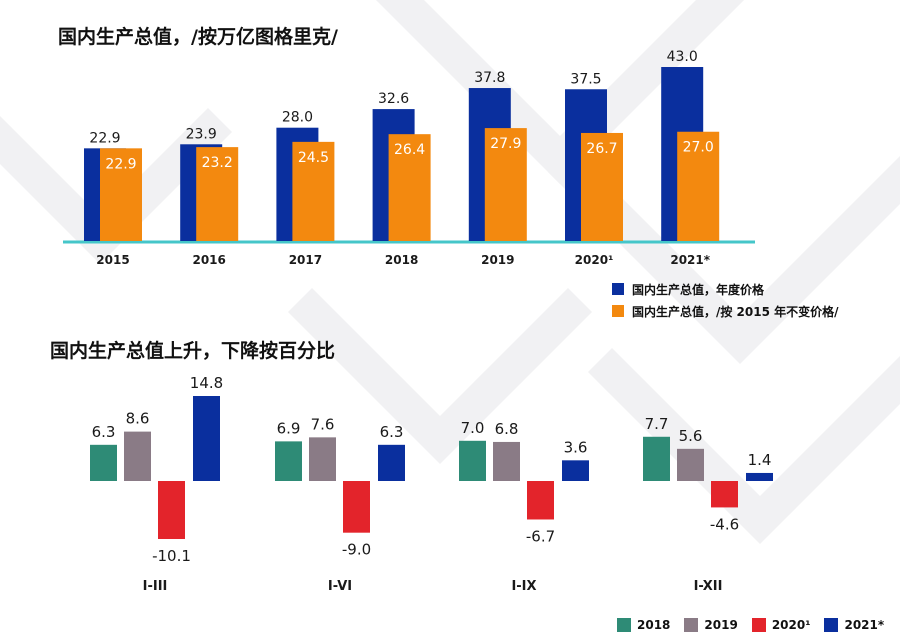  Describe the element at coordinates (198, 37) in the screenshot. I see `chart1-title: 国内生产总值，/按万亿图格里克/` at that location.